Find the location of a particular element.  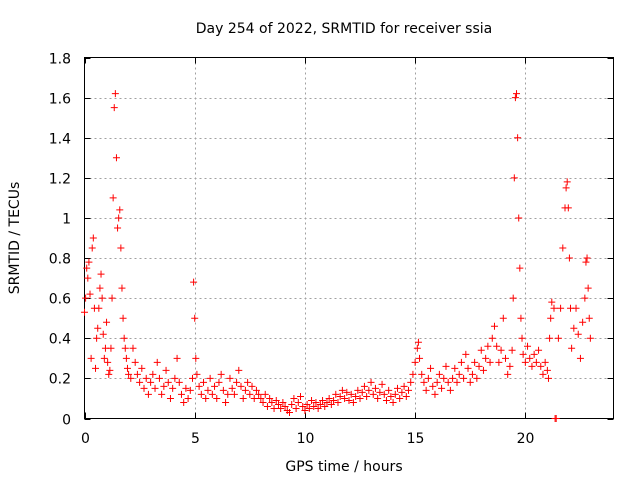

y-tick-label: 0.4 is located at coordinates (60, 340).